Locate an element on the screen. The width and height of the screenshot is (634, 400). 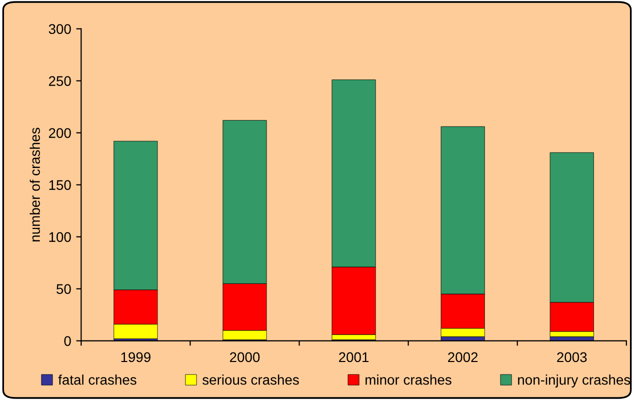
y-tick-label: 250 is located at coordinates (59, 81).